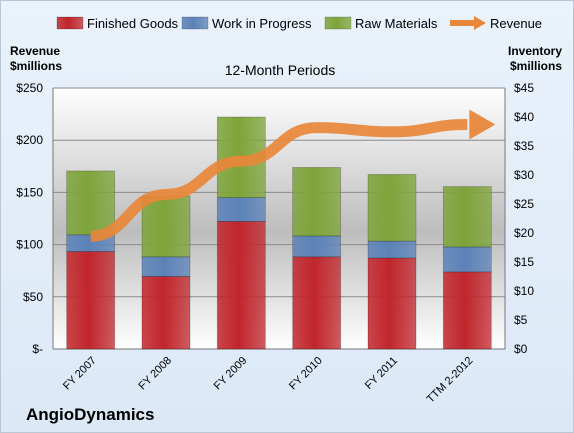  What do you see at coordinates (524, 262) in the screenshot?
I see `right-tick-label: $15` at bounding box center [524, 262].